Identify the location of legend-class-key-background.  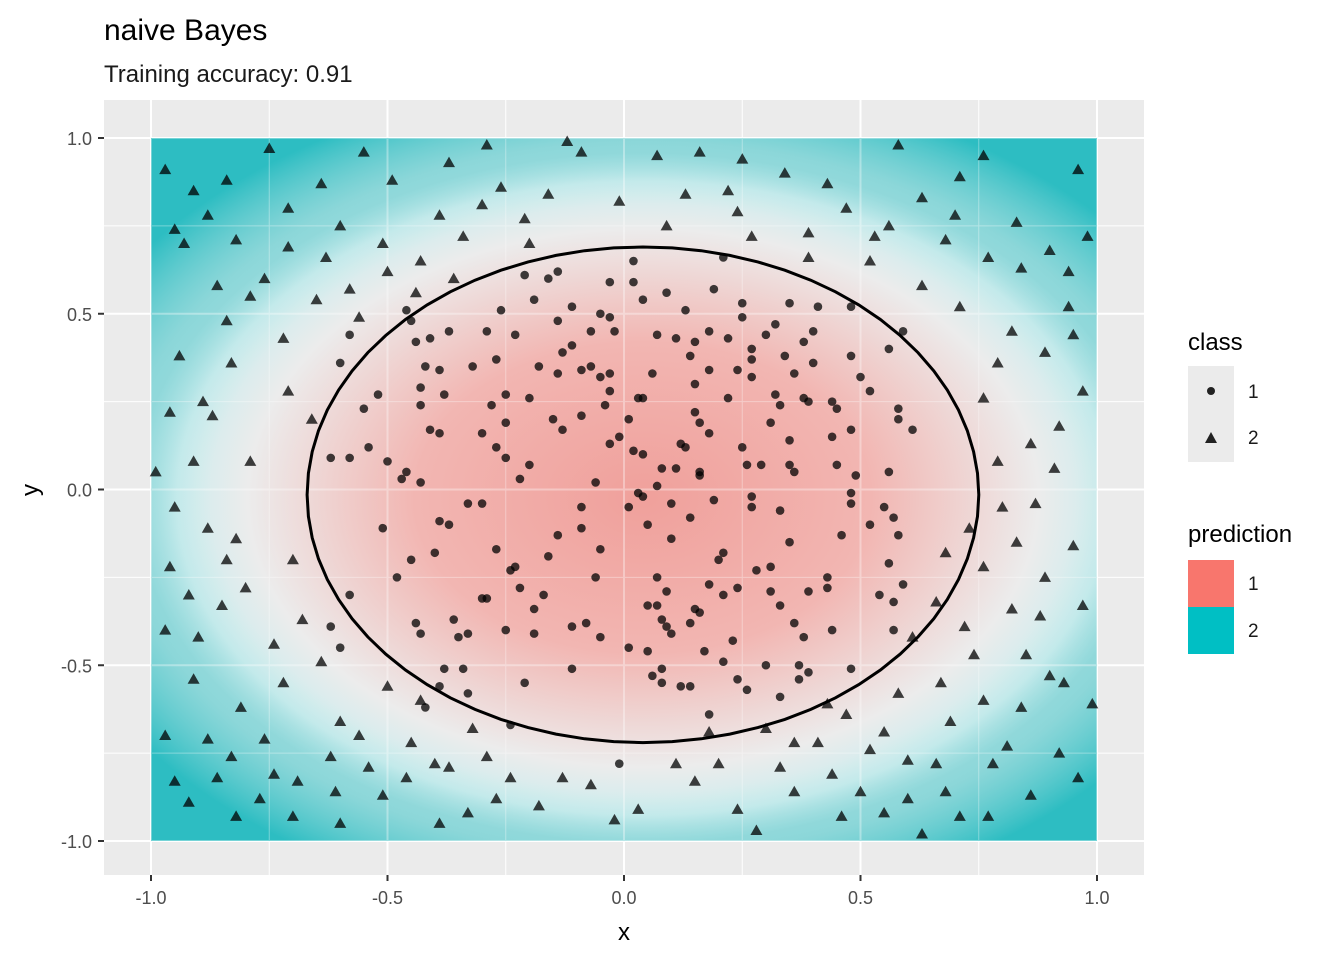
(1211, 414).